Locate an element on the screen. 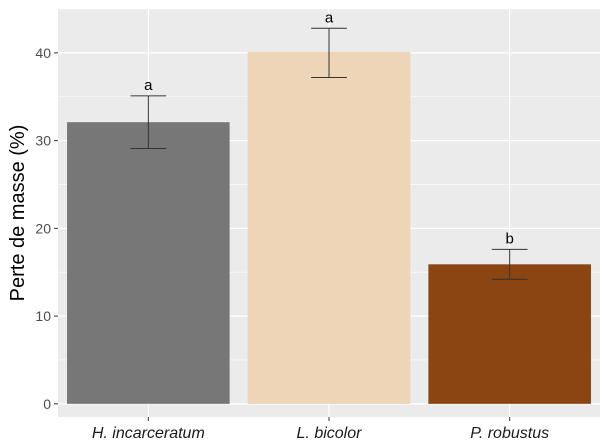  y-tick-label: 10 is located at coordinates (43, 316).